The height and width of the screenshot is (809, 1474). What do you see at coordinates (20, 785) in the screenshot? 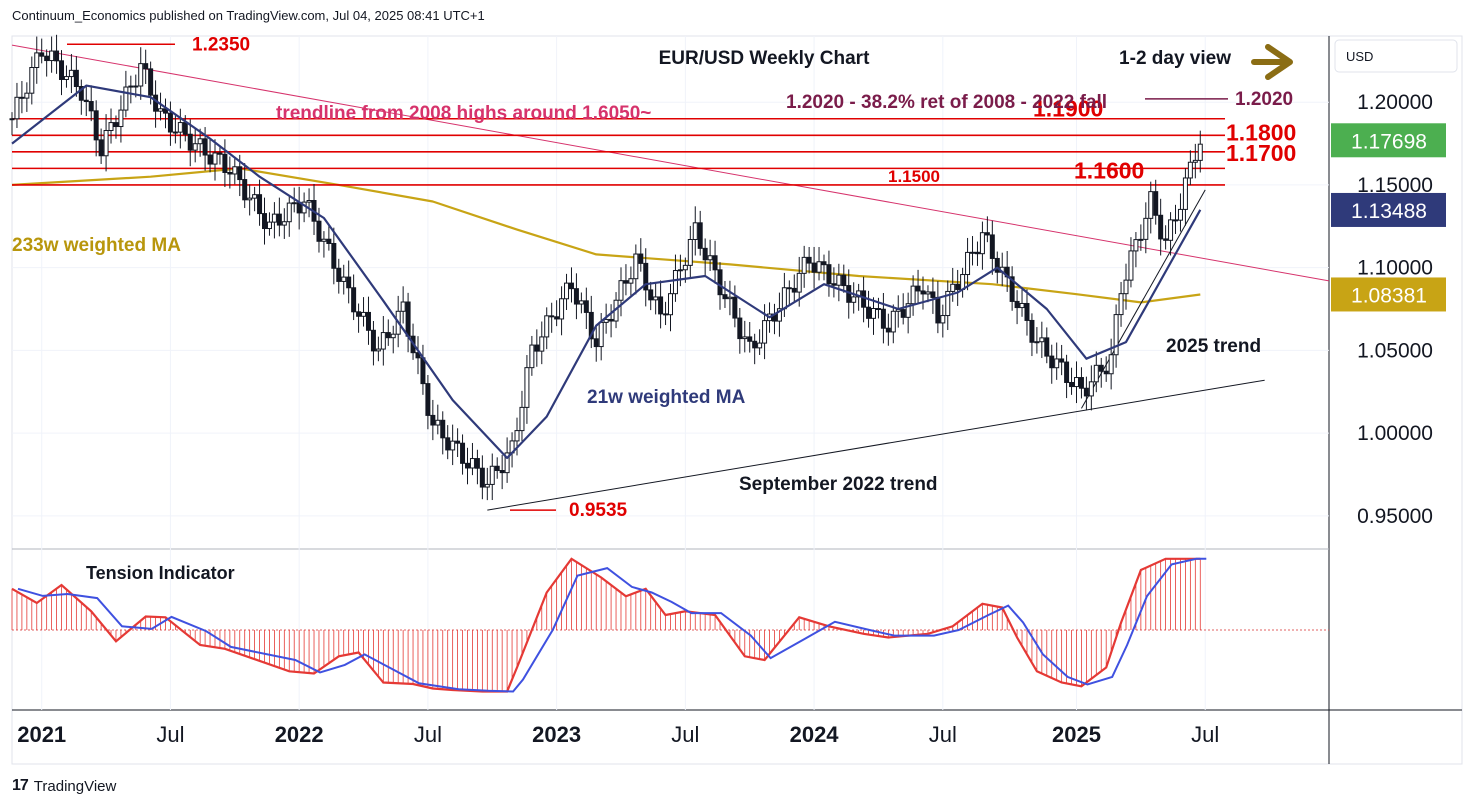
I see `tradingview-logo-icon: 17` at bounding box center [20, 785].